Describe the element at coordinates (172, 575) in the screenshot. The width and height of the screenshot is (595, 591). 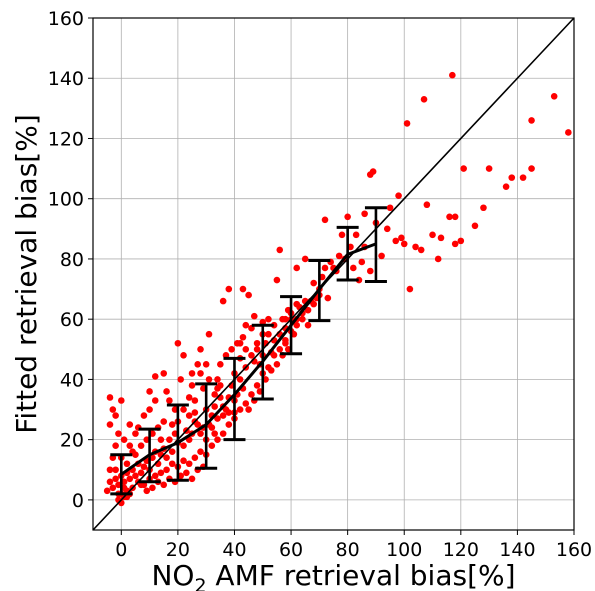
I see `x-axis-label-main: NO` at that location.